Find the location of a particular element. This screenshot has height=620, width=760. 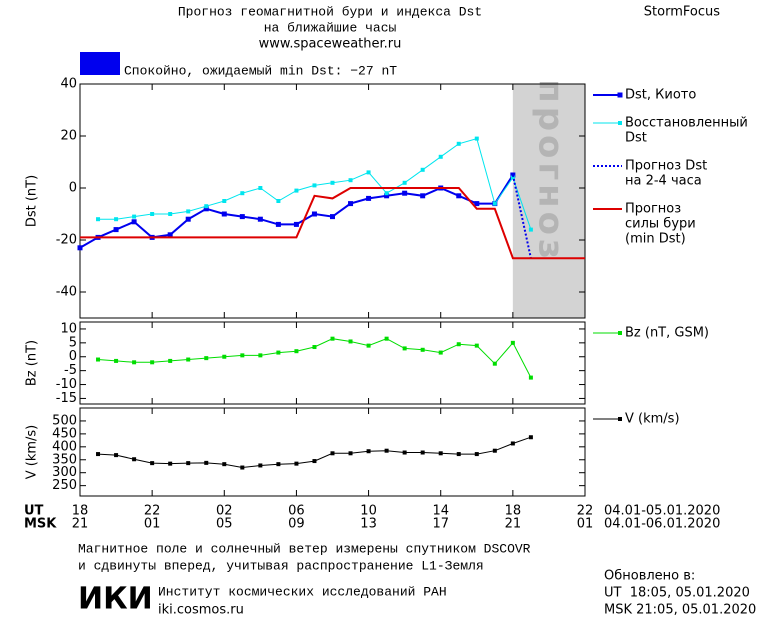

url: www.spaceweather.ru is located at coordinates (330, 44).